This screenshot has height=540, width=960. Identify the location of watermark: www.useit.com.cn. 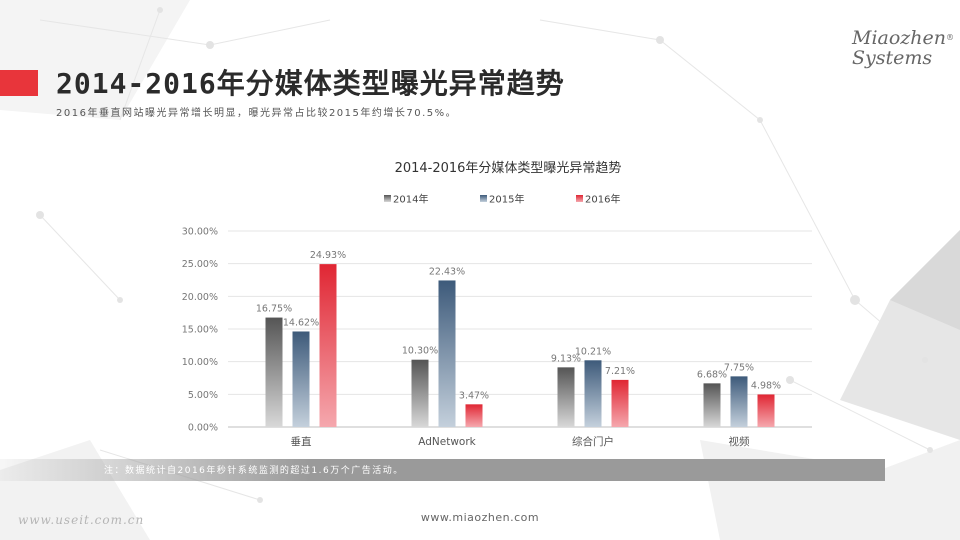
(81, 520).